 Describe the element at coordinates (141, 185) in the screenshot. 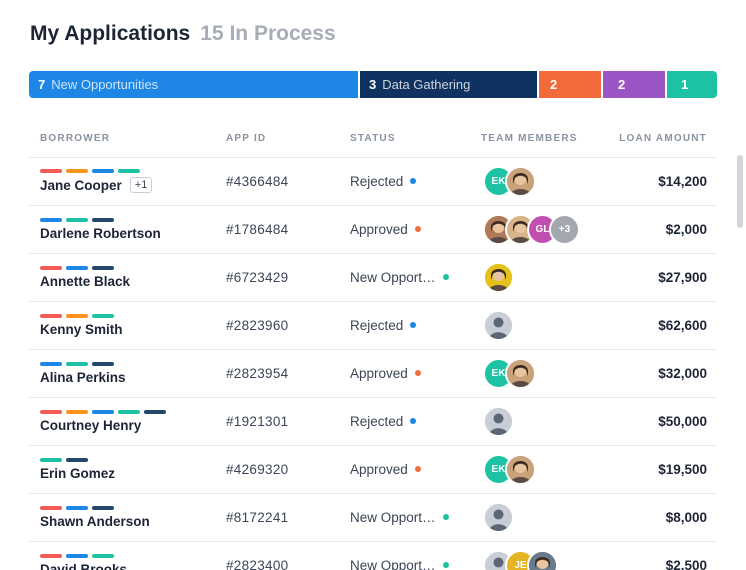

I see `additional-borrowers-badge: +1` at that location.